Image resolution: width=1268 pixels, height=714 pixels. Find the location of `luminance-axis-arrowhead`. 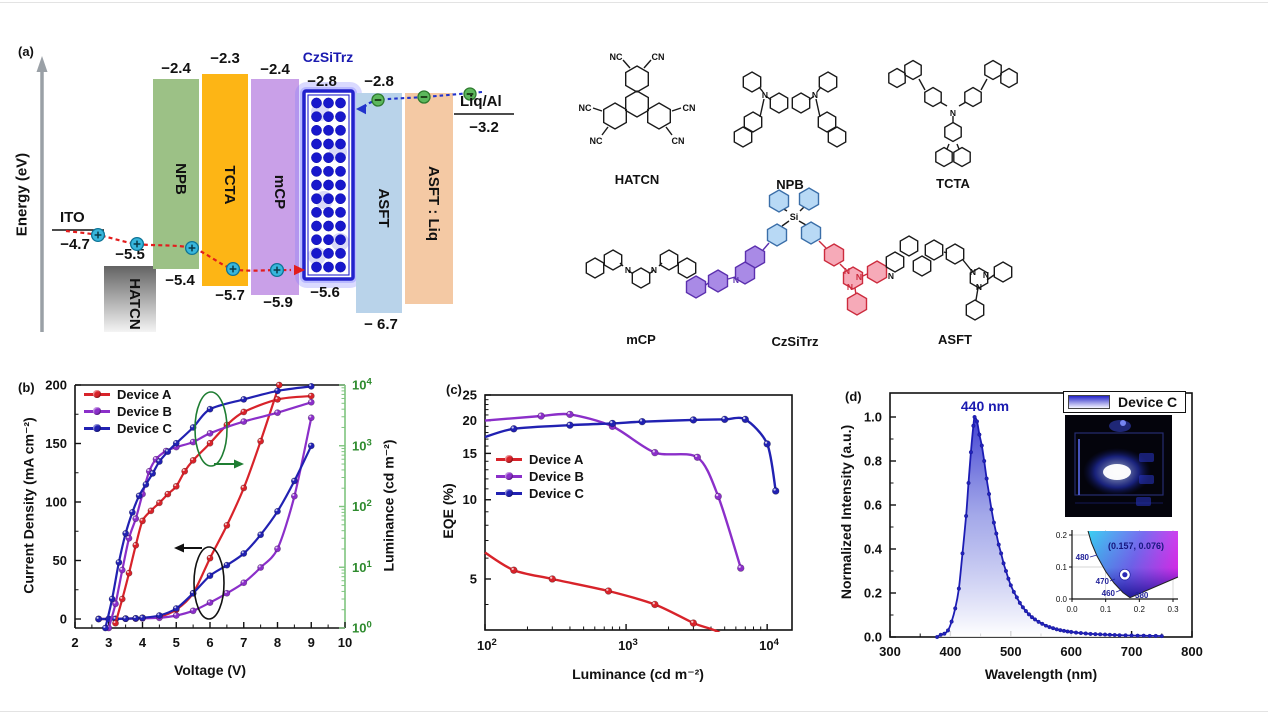

luminance-axis-arrowhead is located at coordinates (239, 464).